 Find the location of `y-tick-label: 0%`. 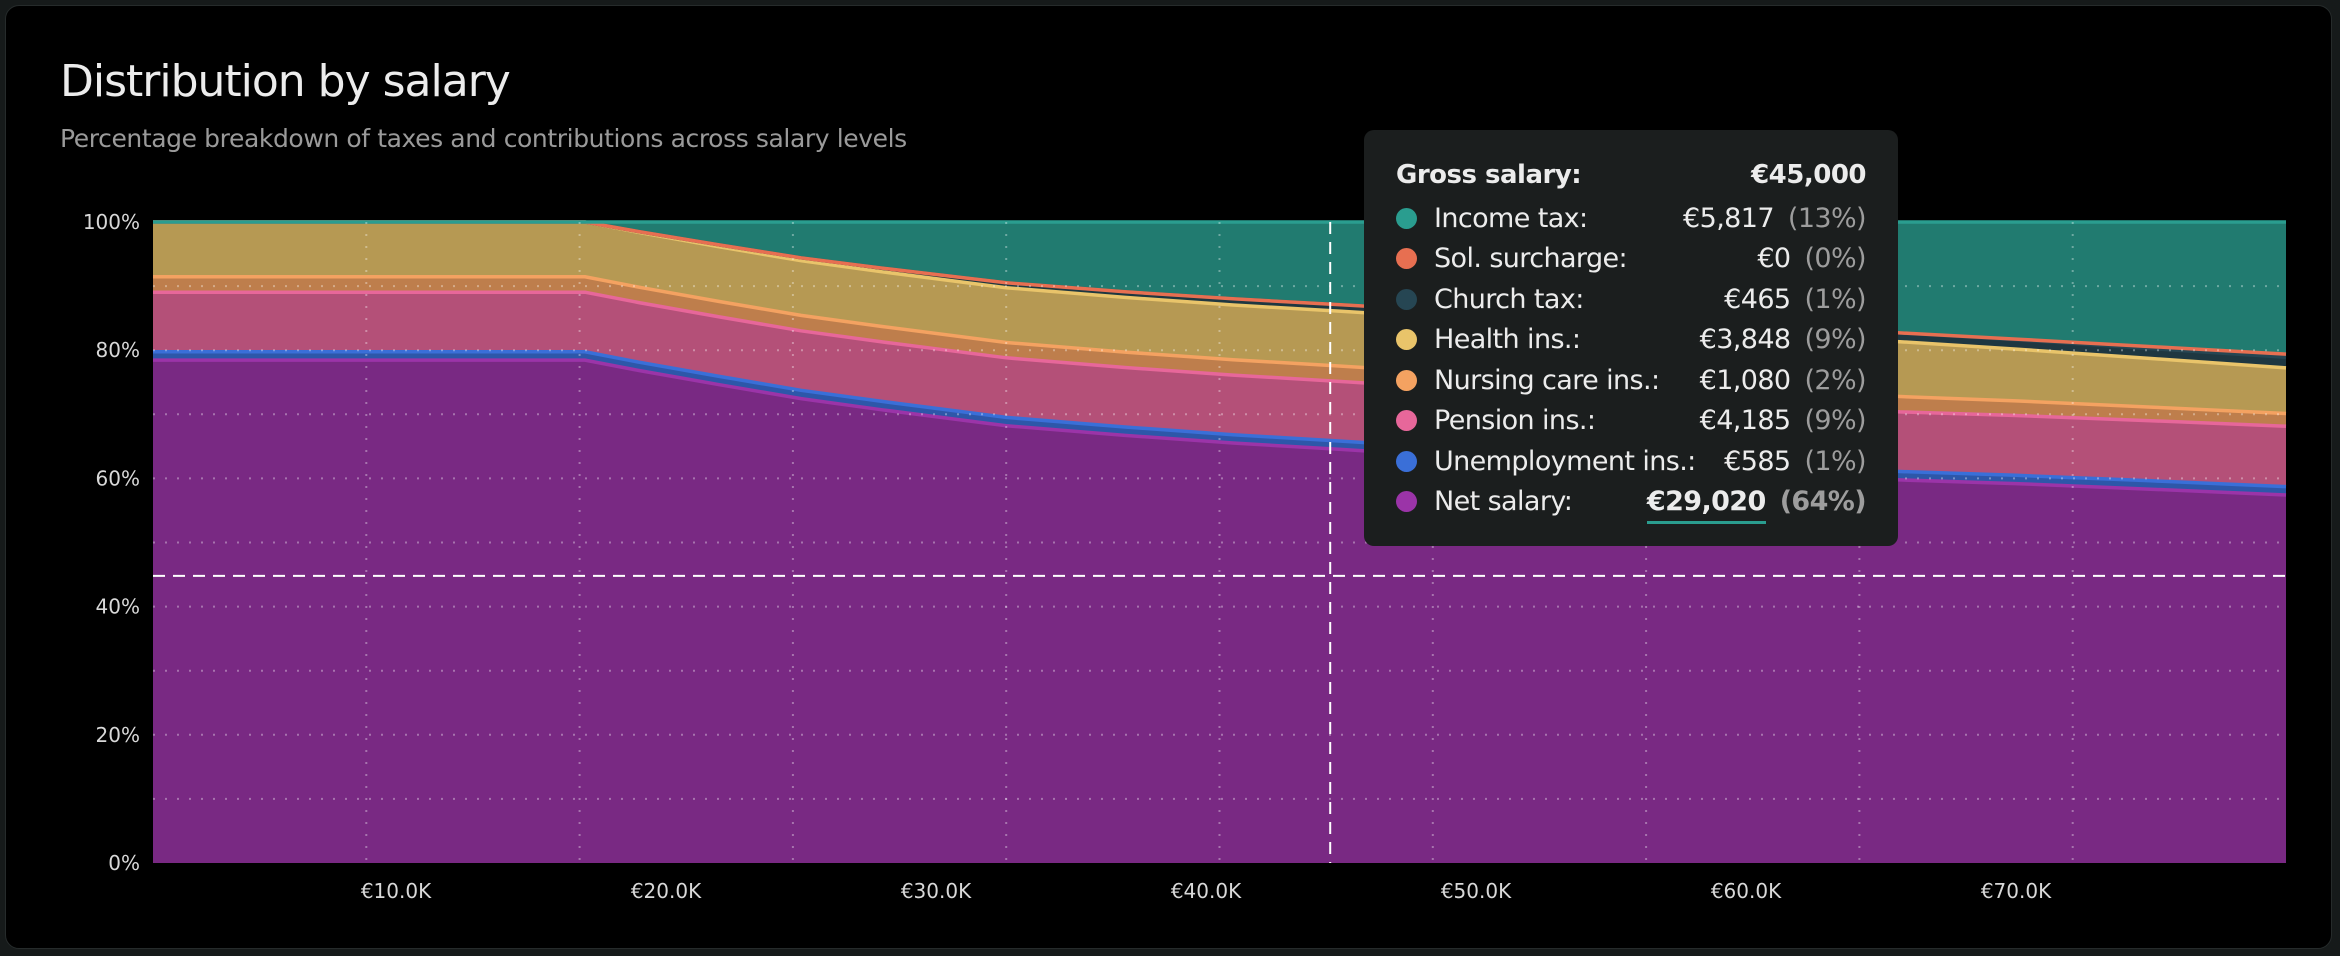

y-tick-label: 0% is located at coordinates (124, 863).